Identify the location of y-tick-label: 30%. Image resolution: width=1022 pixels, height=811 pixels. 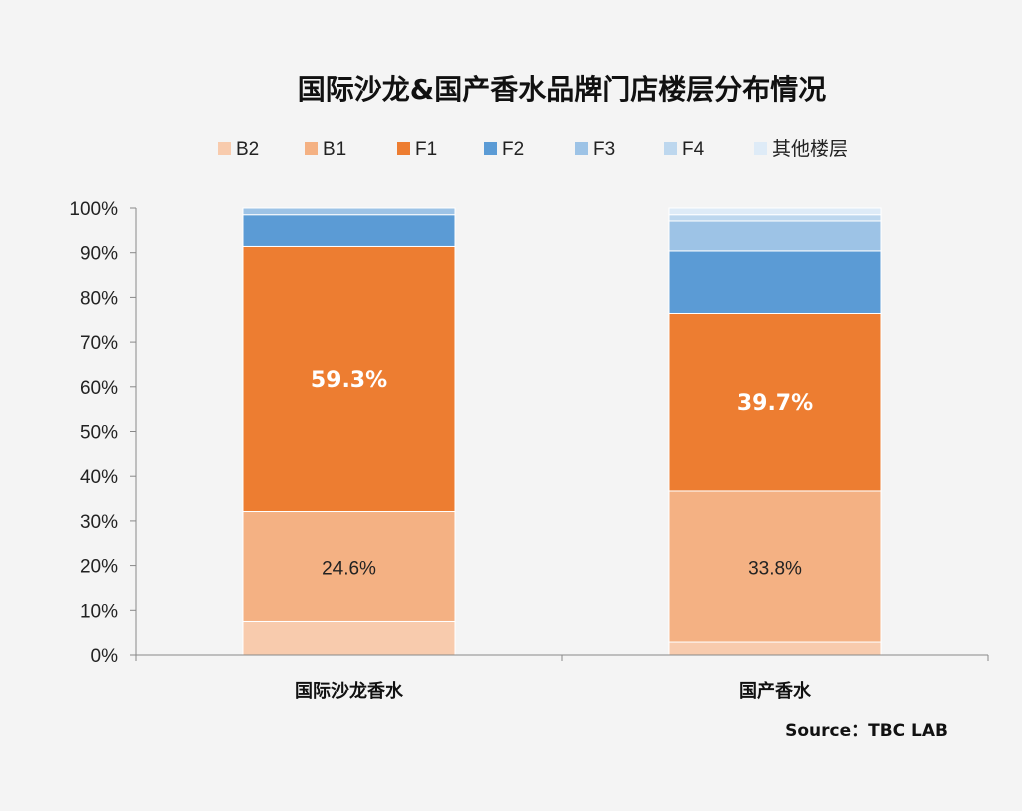
(99, 522).